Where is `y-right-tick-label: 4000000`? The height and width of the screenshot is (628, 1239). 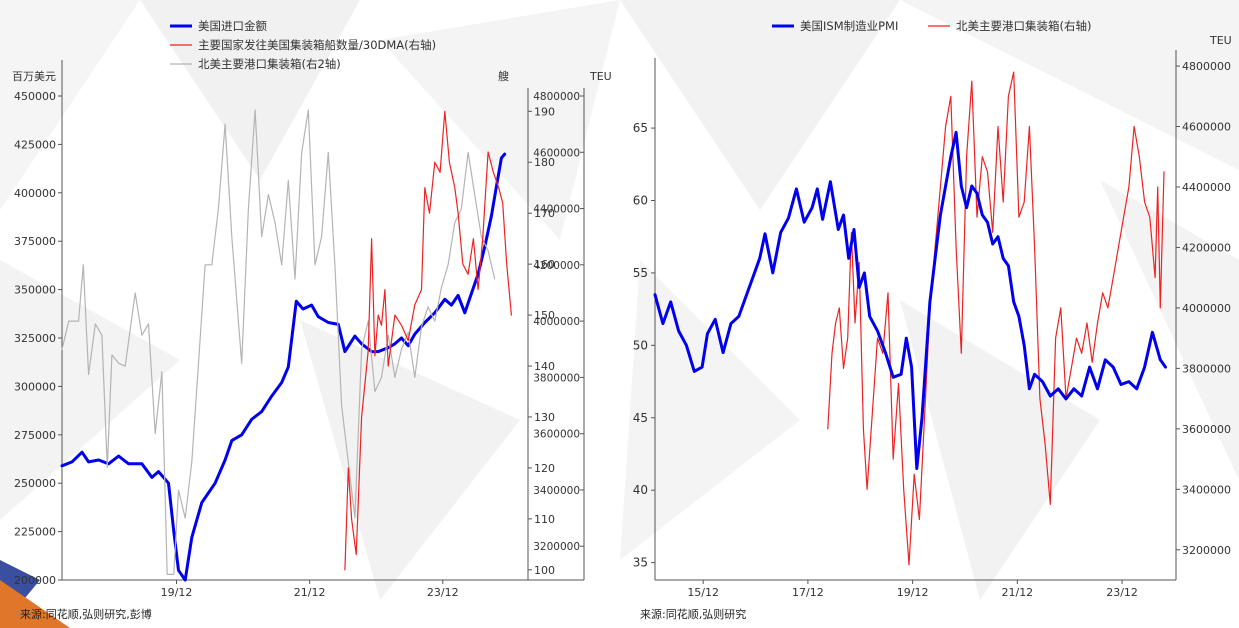
y-right-tick-label: 4000000 is located at coordinates (1206, 308).